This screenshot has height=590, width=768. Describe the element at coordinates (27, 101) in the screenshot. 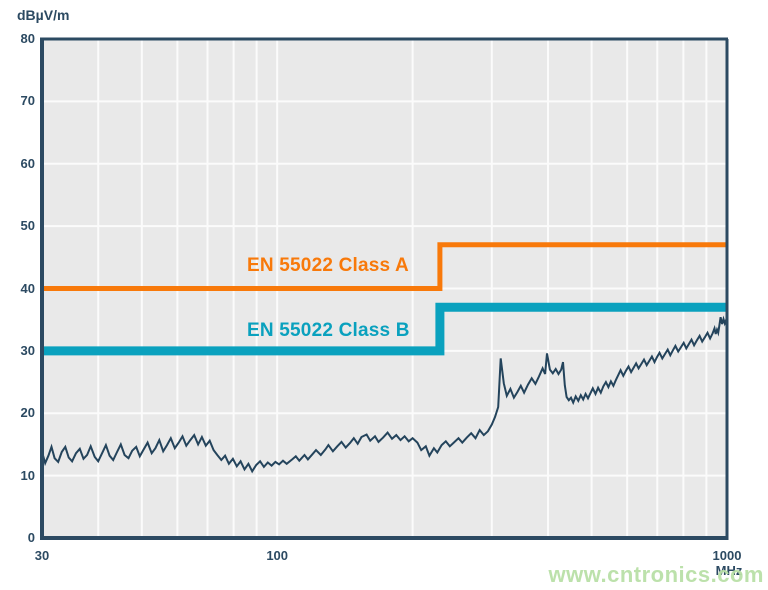

I see `y-tick-label: 70` at that location.